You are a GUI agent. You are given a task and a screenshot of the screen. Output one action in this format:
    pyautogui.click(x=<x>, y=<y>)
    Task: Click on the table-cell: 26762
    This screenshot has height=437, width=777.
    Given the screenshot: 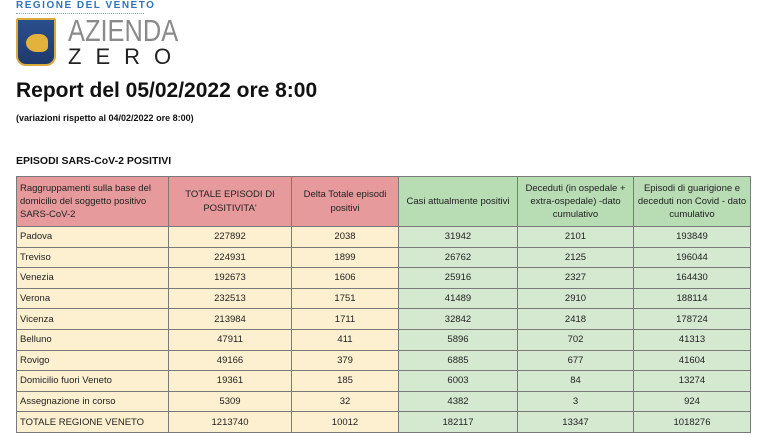 What is the action you would take?
    pyautogui.click(x=458, y=257)
    